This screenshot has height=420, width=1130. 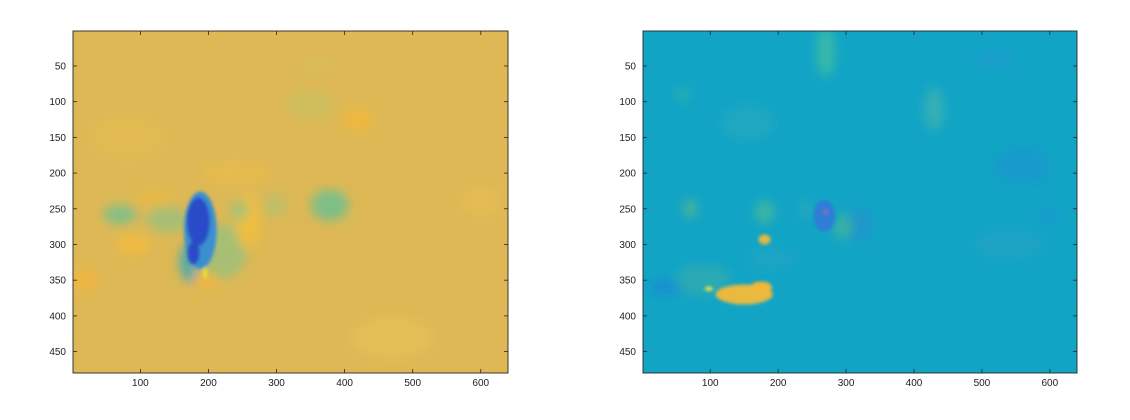 What do you see at coordinates (708, 288) in the screenshot?
I see `heatmap-feature-yellow-streak` at bounding box center [708, 288].